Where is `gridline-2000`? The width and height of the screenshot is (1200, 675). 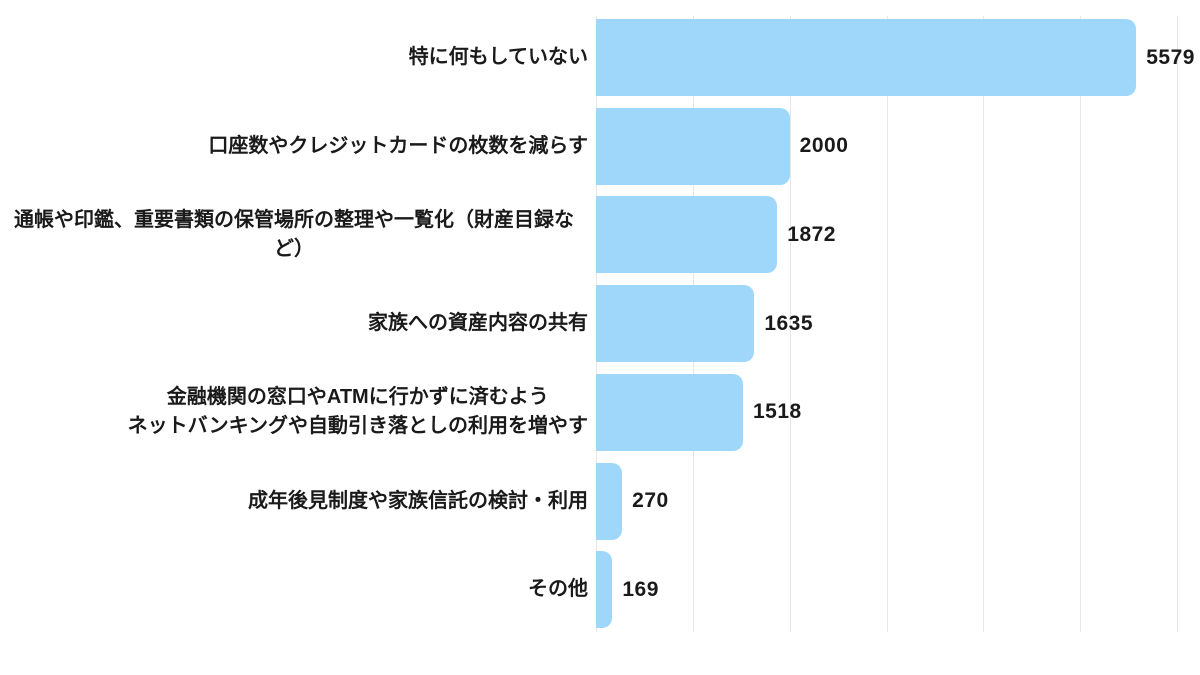 gridline-2000 is located at coordinates (790, 324).